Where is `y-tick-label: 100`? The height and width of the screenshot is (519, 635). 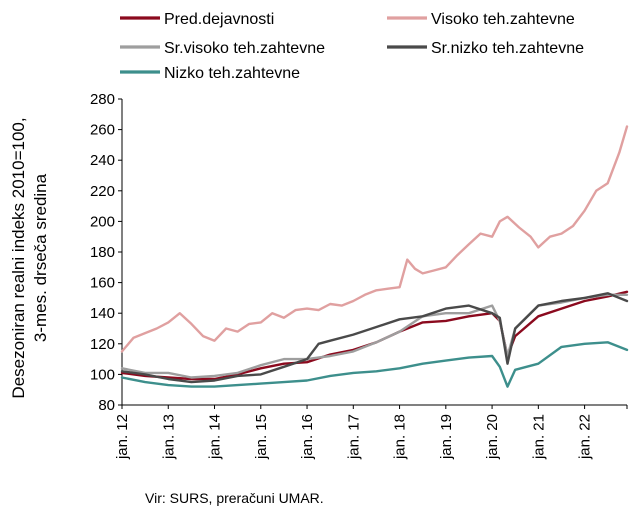
y-tick-label: 100 is located at coordinates (102, 374).